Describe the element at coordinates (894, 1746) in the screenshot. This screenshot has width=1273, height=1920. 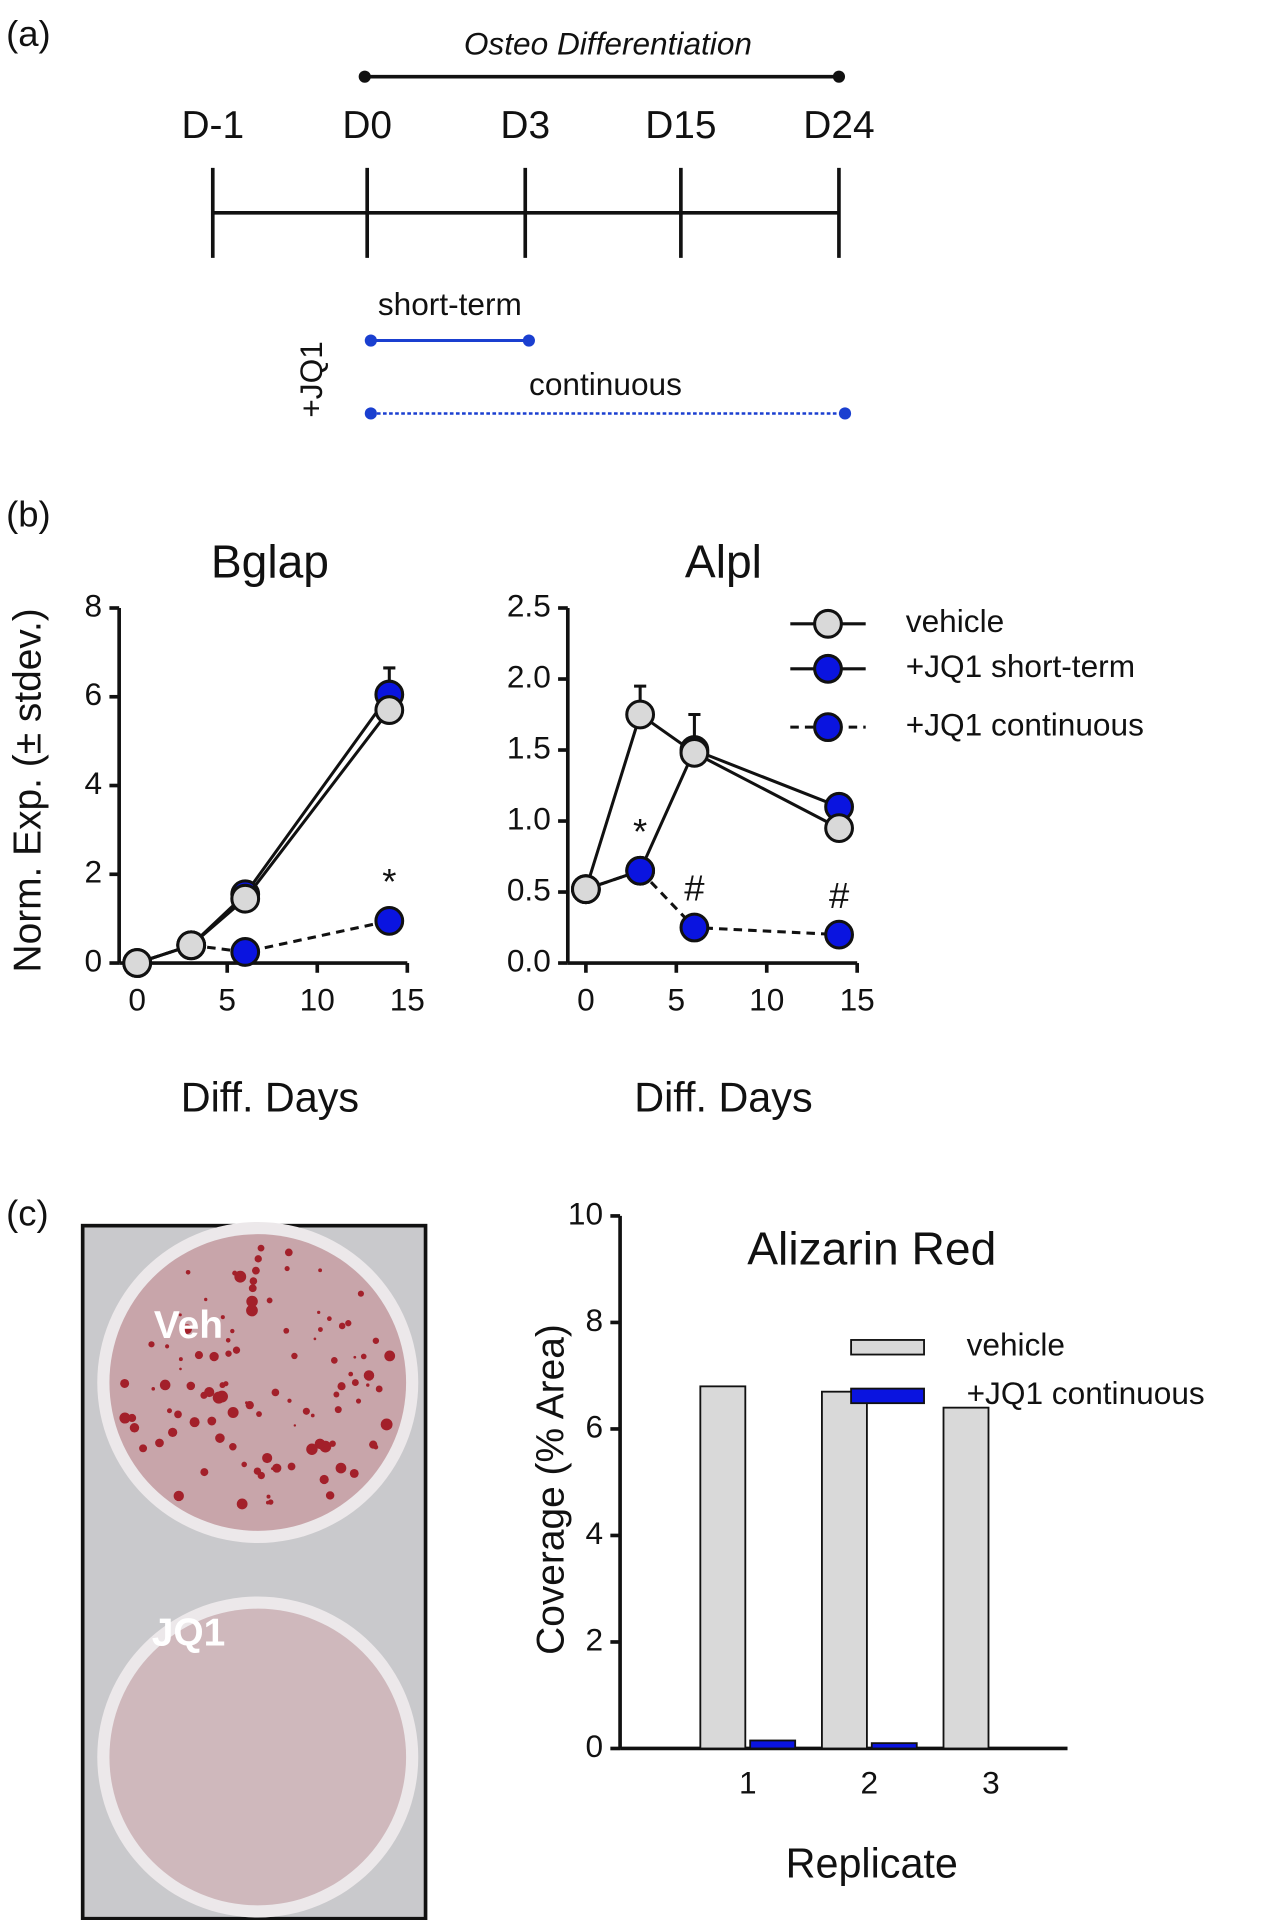
I see `bar` at that location.